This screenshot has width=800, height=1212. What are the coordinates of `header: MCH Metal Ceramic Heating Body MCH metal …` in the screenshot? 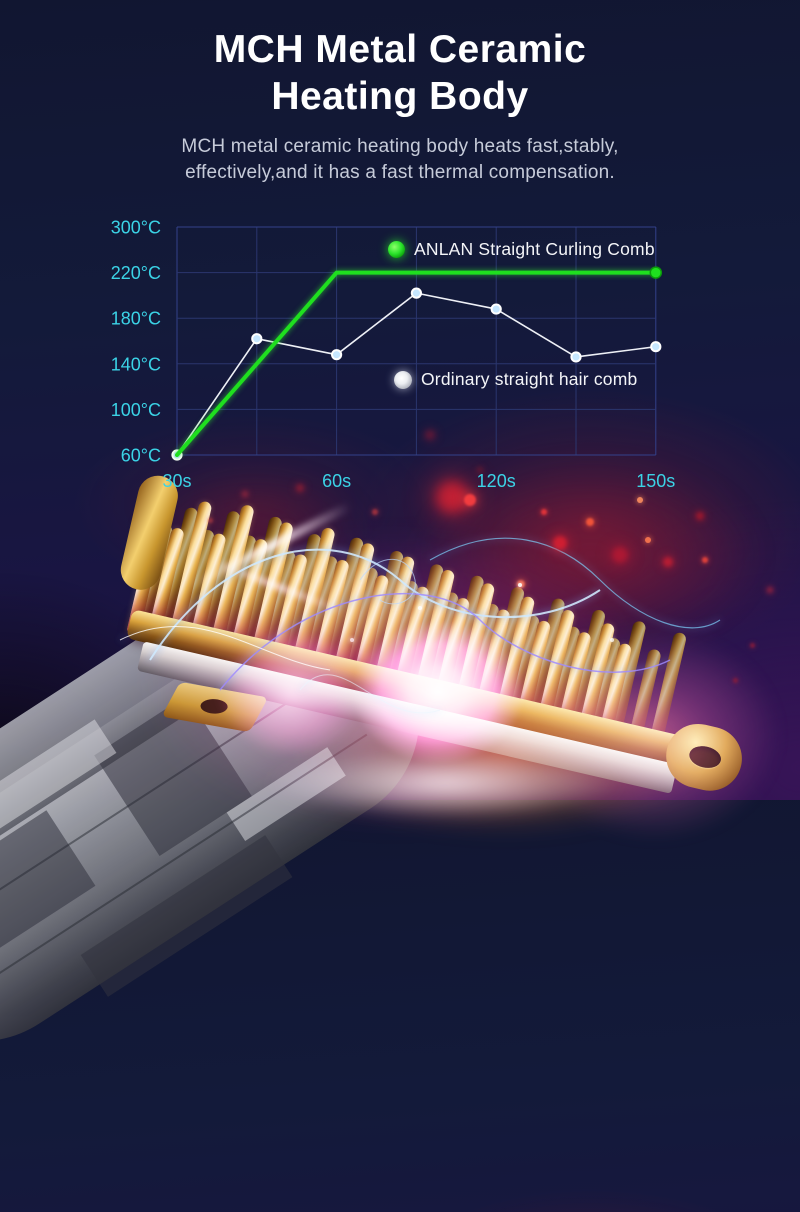 It's located at (400, 106).